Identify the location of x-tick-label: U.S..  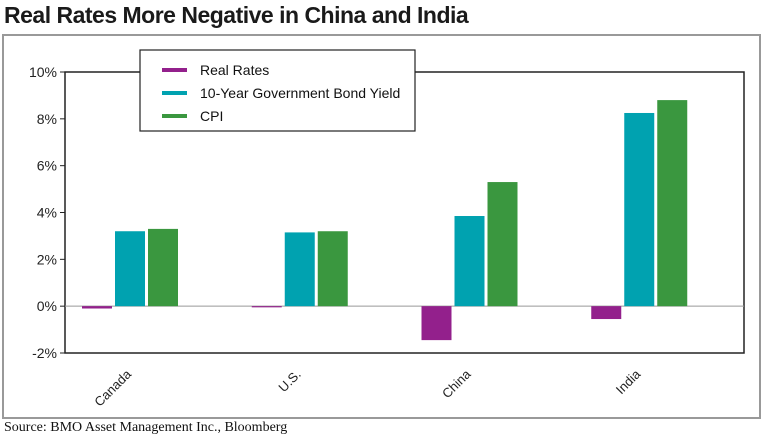
(289, 381).